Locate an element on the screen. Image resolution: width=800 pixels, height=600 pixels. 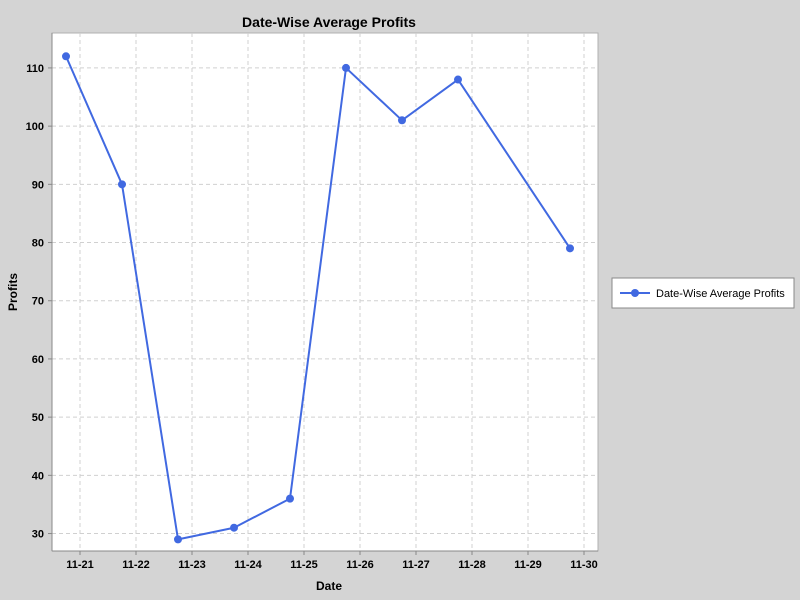
x-tick-label: 11-28 is located at coordinates (472, 565).